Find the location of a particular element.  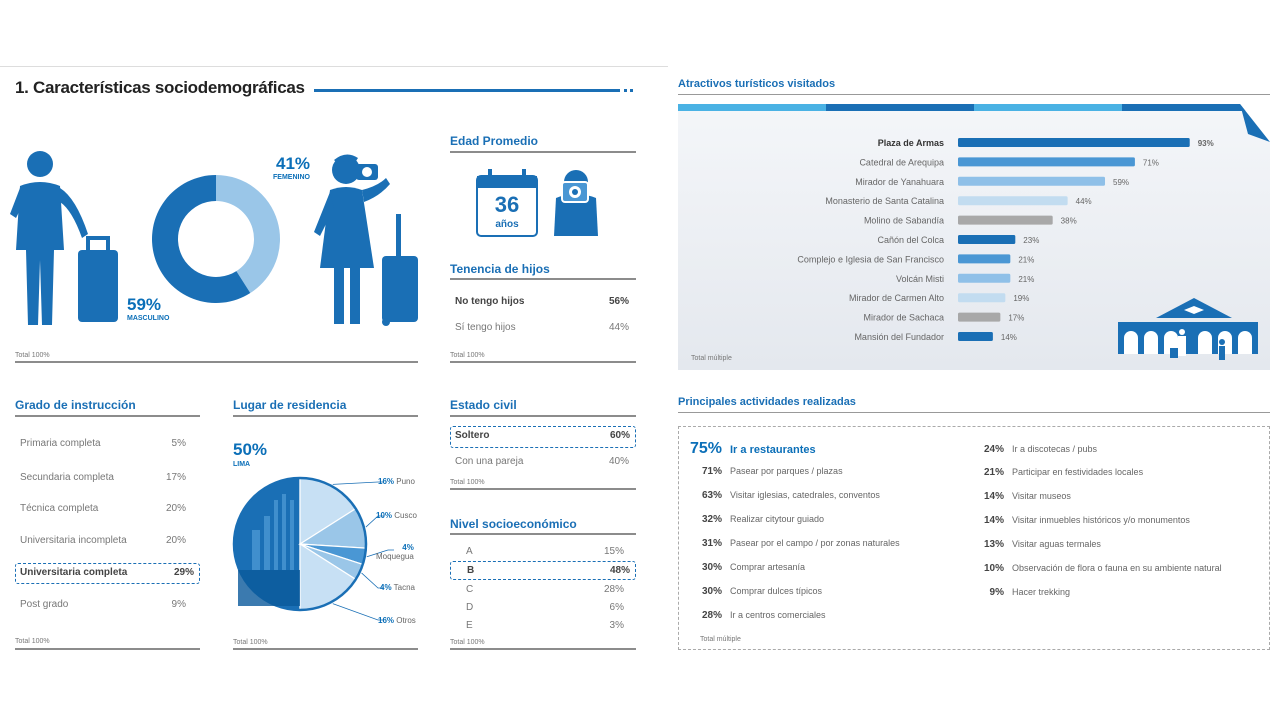

nse-row-value: 3% is located at coordinates (616, 625).